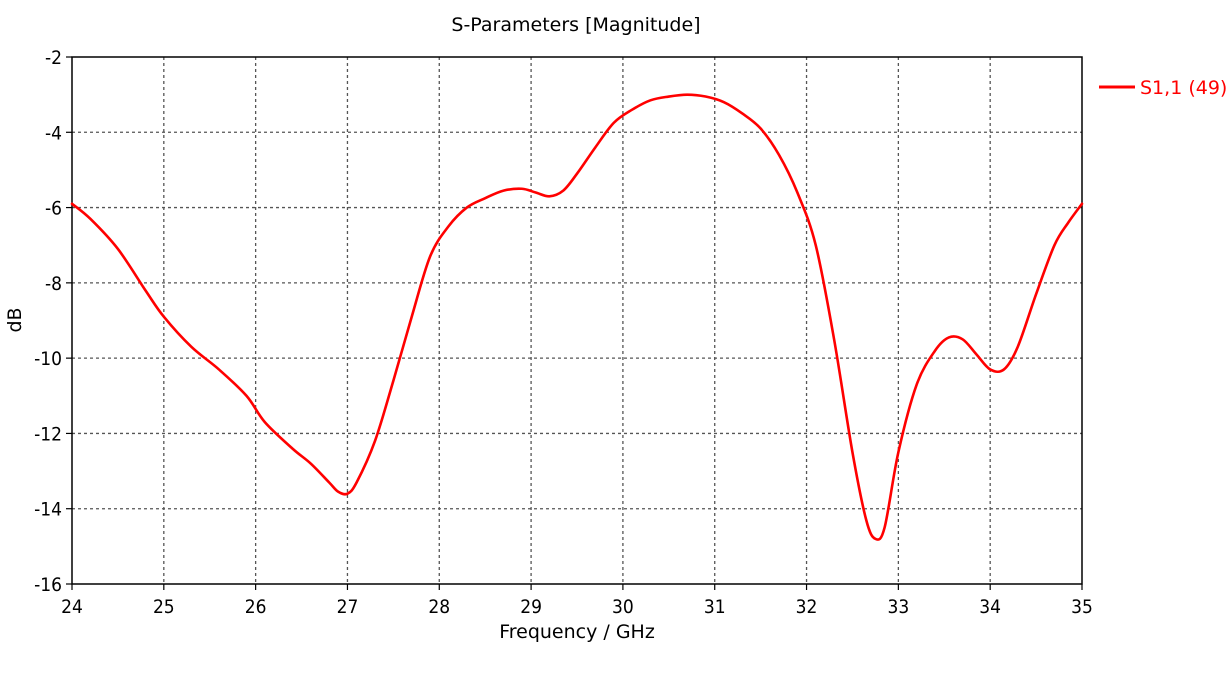 This screenshot has height=684, width=1228. What do you see at coordinates (53, 321) in the screenshot?
I see `y-axis-ticks: -16 -14 -12 -10 -8 -6 -4 -2` at bounding box center [53, 321].